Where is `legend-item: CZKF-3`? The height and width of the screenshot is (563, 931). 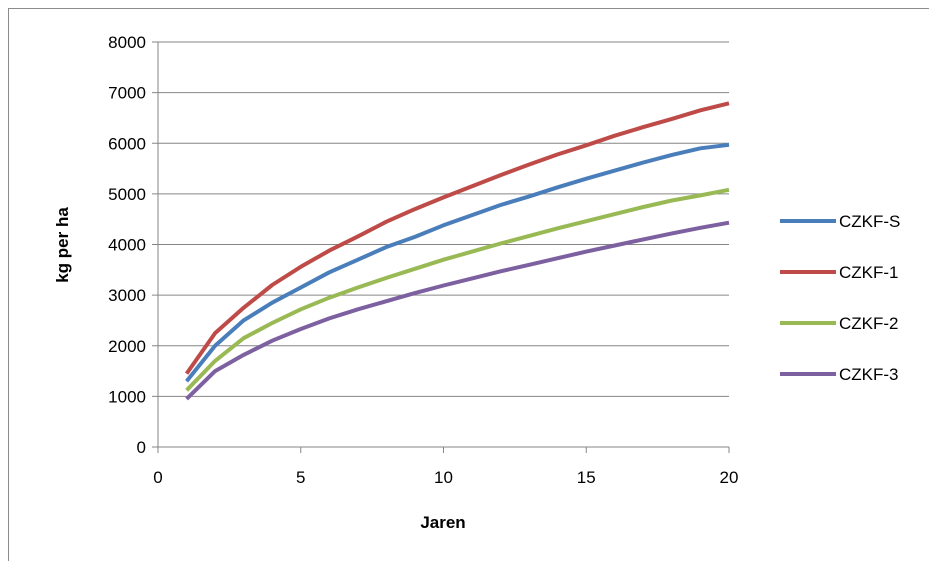 legend-item: CZKF-3 is located at coordinates (839, 374).